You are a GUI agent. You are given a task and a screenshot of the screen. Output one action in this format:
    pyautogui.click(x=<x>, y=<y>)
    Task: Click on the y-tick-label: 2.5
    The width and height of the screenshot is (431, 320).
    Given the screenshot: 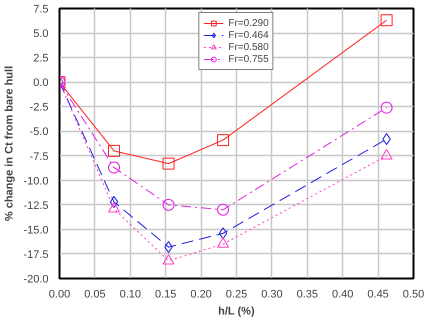 What is the action you would take?
    pyautogui.click(x=41, y=58)
    